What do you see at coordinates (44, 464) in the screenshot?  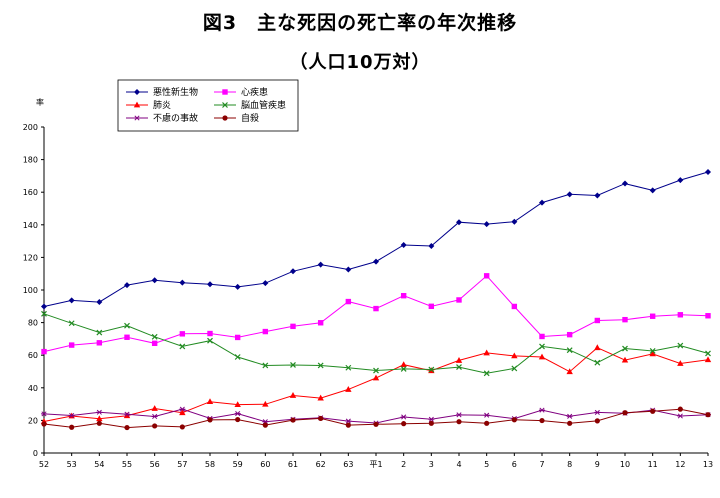 I see `x-tick-label: 52` at bounding box center [44, 464].